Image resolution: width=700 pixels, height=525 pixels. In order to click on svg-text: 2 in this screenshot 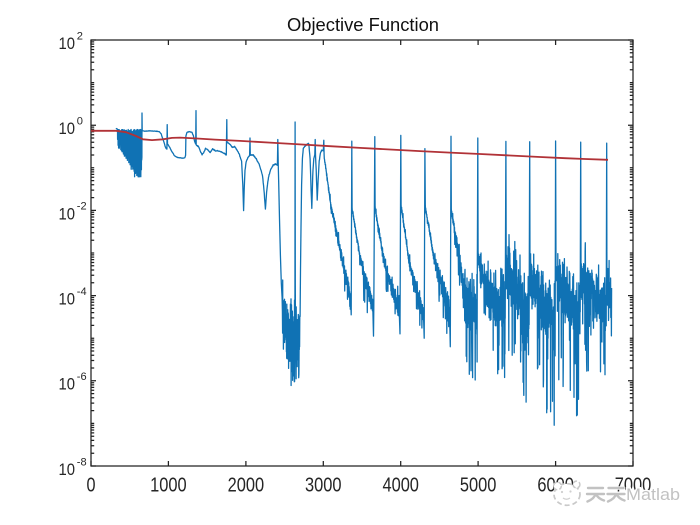, I will do `click(80, 36)`.